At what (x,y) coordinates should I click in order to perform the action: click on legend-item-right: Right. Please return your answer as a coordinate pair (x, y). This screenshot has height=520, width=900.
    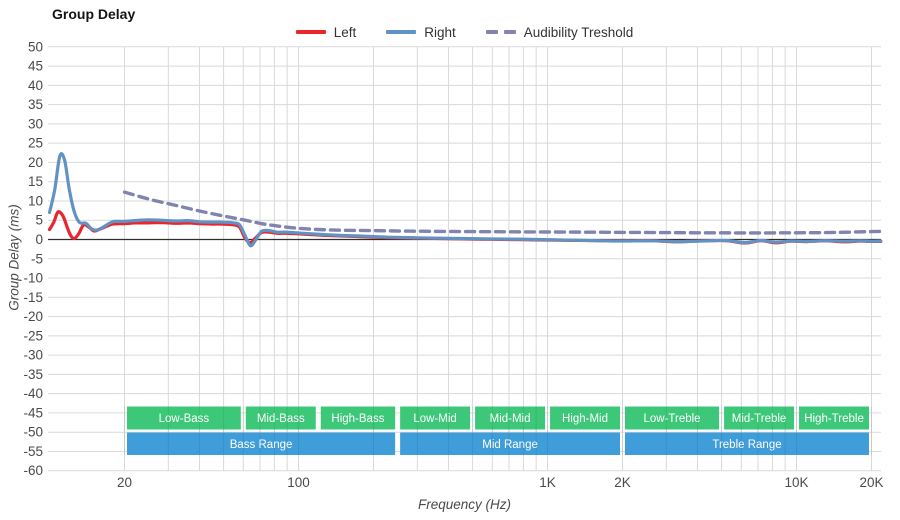
    Looking at the image, I should click on (421, 32).